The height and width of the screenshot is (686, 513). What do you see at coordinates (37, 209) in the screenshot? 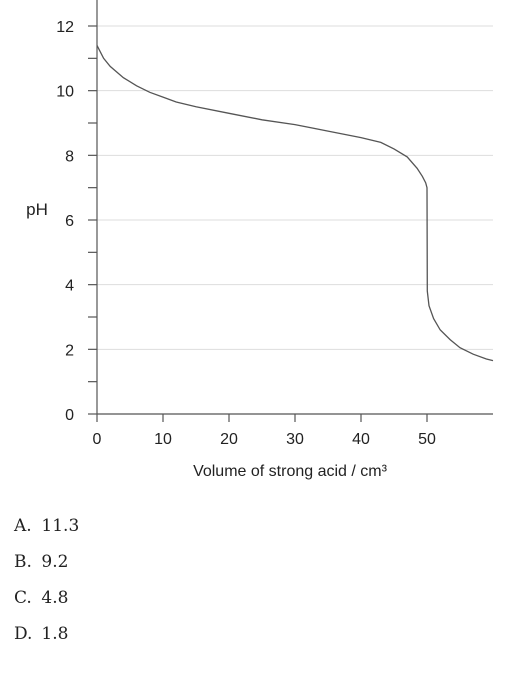
I see `y-axis-label: pH` at bounding box center [37, 209].